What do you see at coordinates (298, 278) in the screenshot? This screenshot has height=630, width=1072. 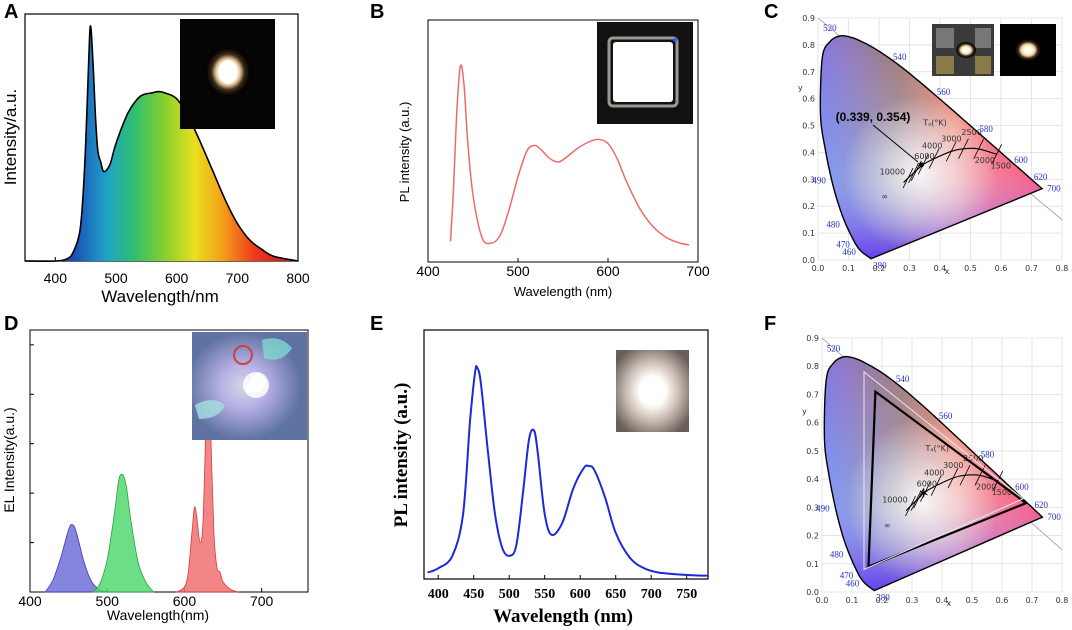 I see `x-tick-label: 800` at bounding box center [298, 278].